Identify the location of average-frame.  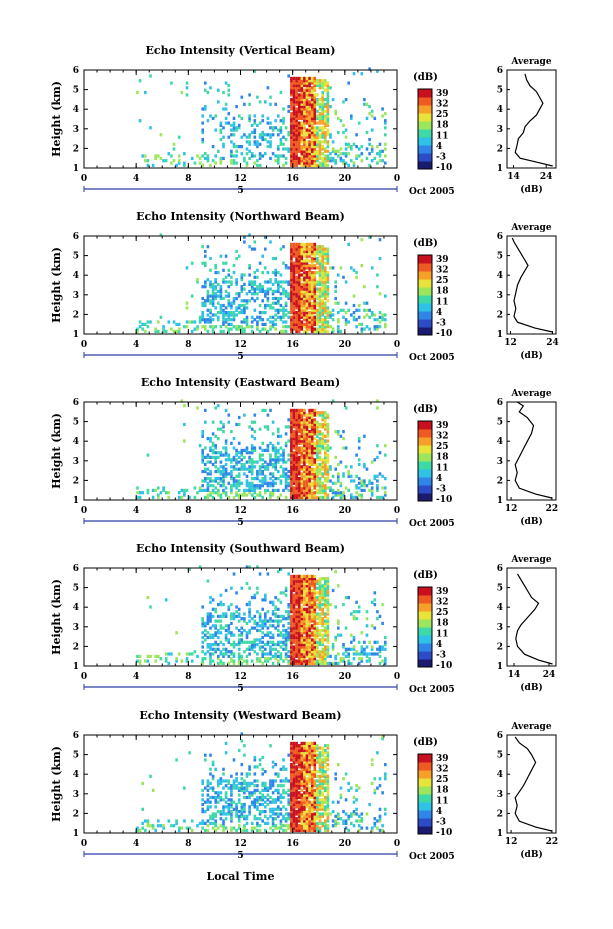
(531, 285).